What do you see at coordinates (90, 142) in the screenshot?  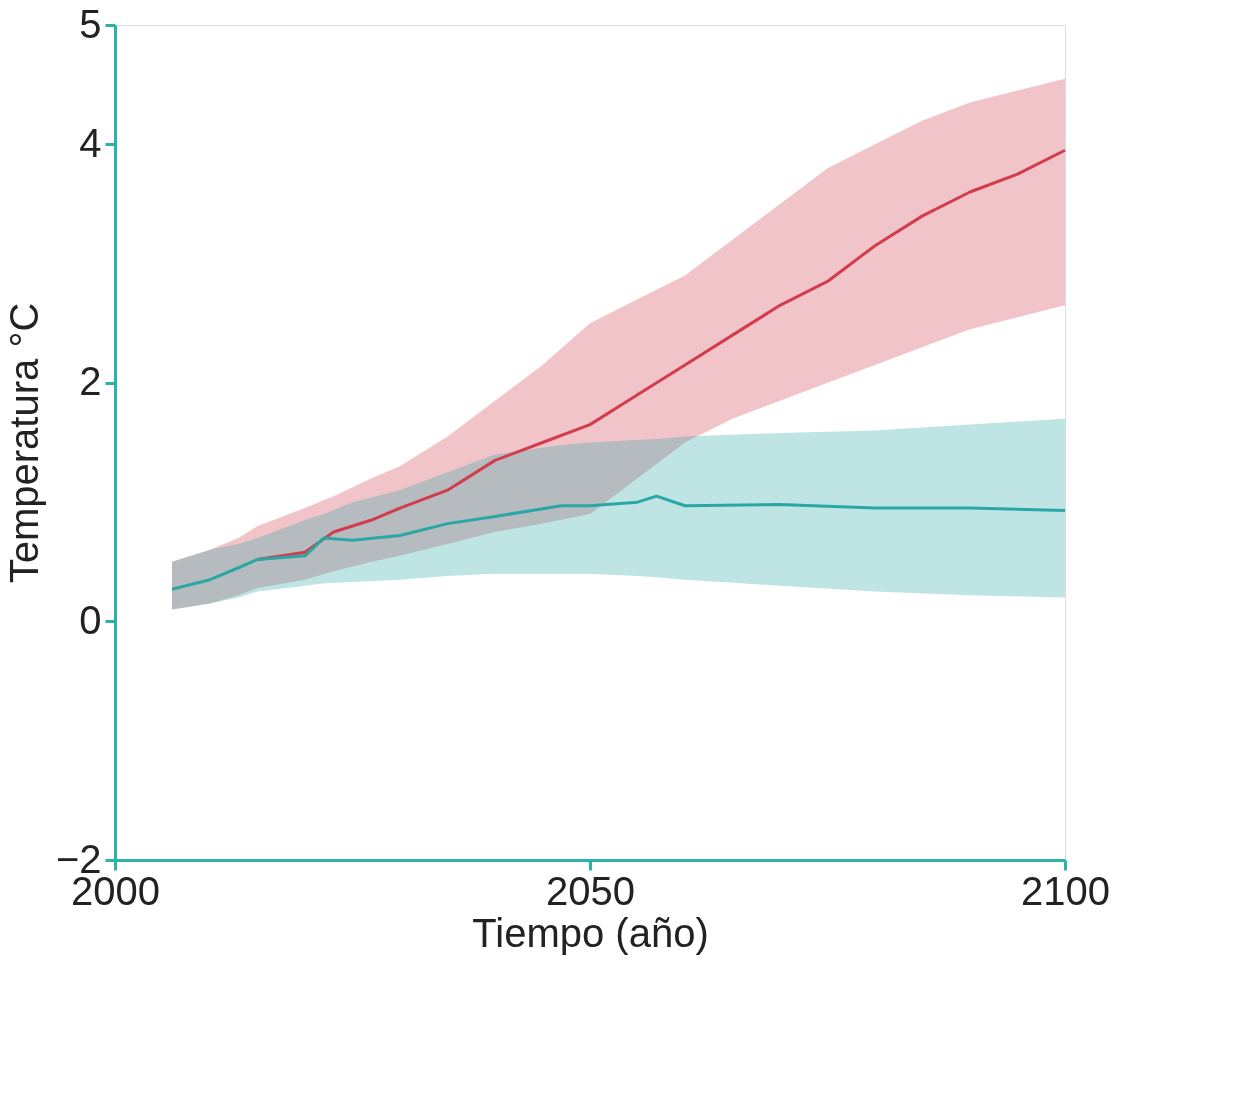 I see `y-tick-label: 4` at bounding box center [90, 142].